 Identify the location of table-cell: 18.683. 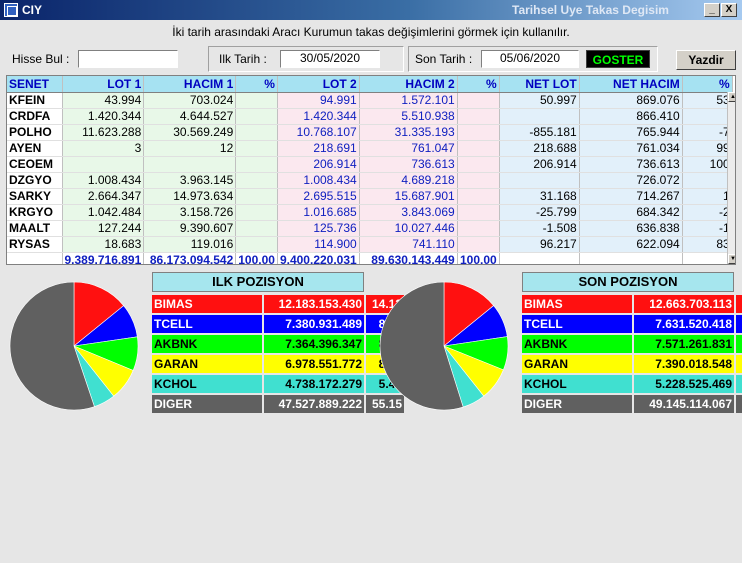
(103, 244).